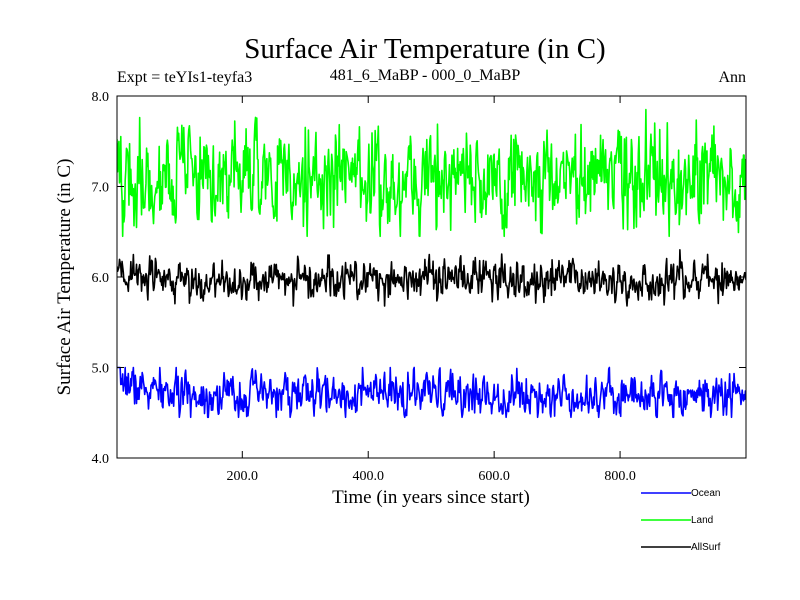 This screenshot has height=600, width=800. Describe the element at coordinates (184, 77) in the screenshot. I see `experiment-label: Expt = teYIs1-teyfa3` at that location.